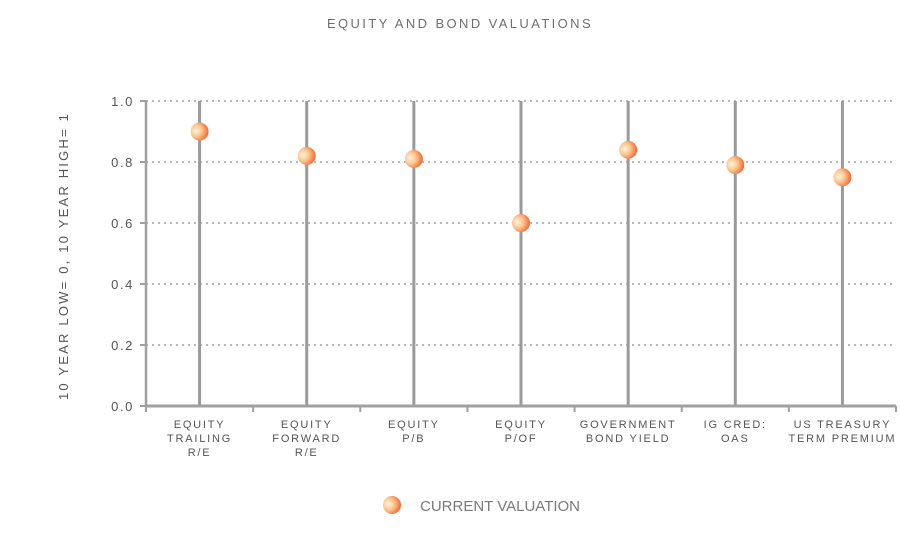  What do you see at coordinates (122, 345) in the screenshot?
I see `y-tick-label: 0.2` at bounding box center [122, 345].